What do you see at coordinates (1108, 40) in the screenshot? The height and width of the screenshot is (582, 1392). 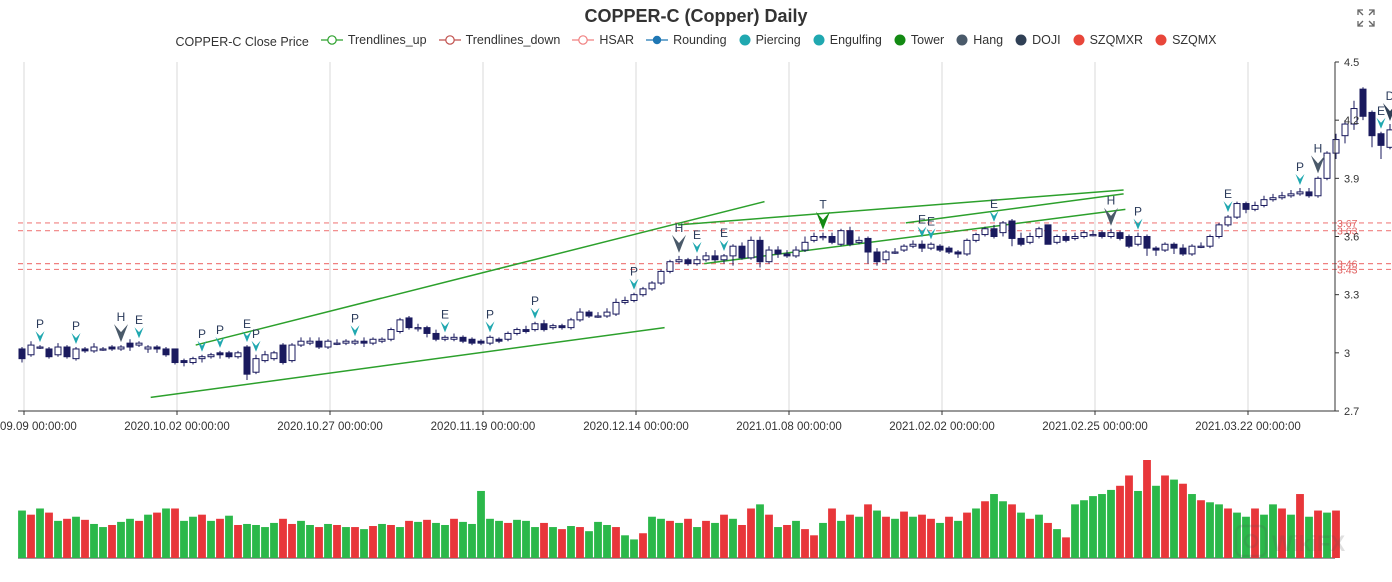 I see `legend-item: SZQMXR` at bounding box center [1108, 40].